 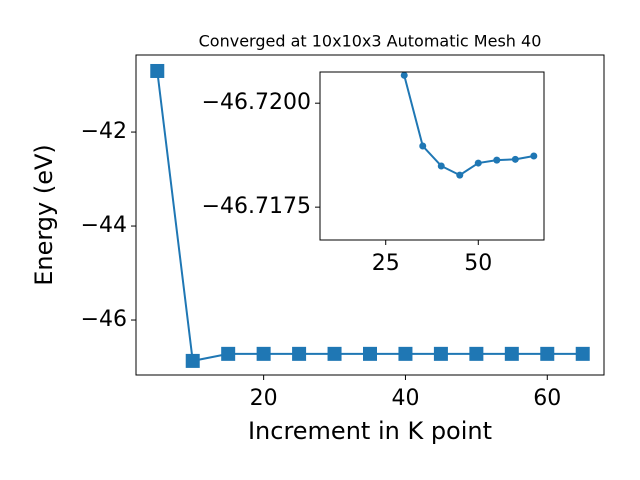 I want to click on x-tick-label: 20, so click(x=264, y=398).